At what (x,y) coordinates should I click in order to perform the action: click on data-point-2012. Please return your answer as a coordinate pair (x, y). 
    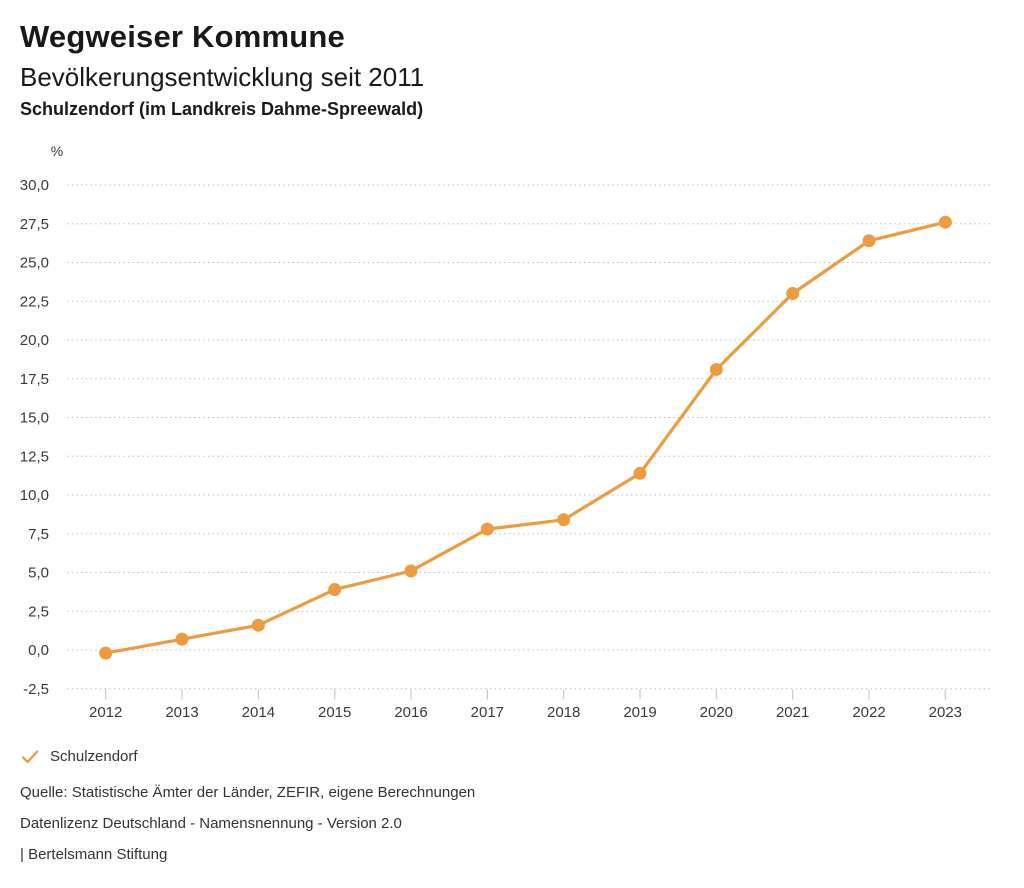
    Looking at the image, I should click on (106, 653).